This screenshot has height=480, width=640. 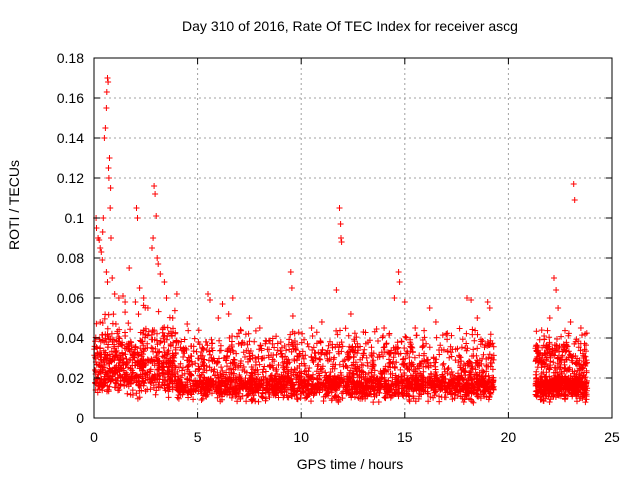 I want to click on y-tick-labels: 0 0.02 0.04 0.06 0.08 0.1 0.12 0.14 0.16 0.18, so click(x=70, y=238).